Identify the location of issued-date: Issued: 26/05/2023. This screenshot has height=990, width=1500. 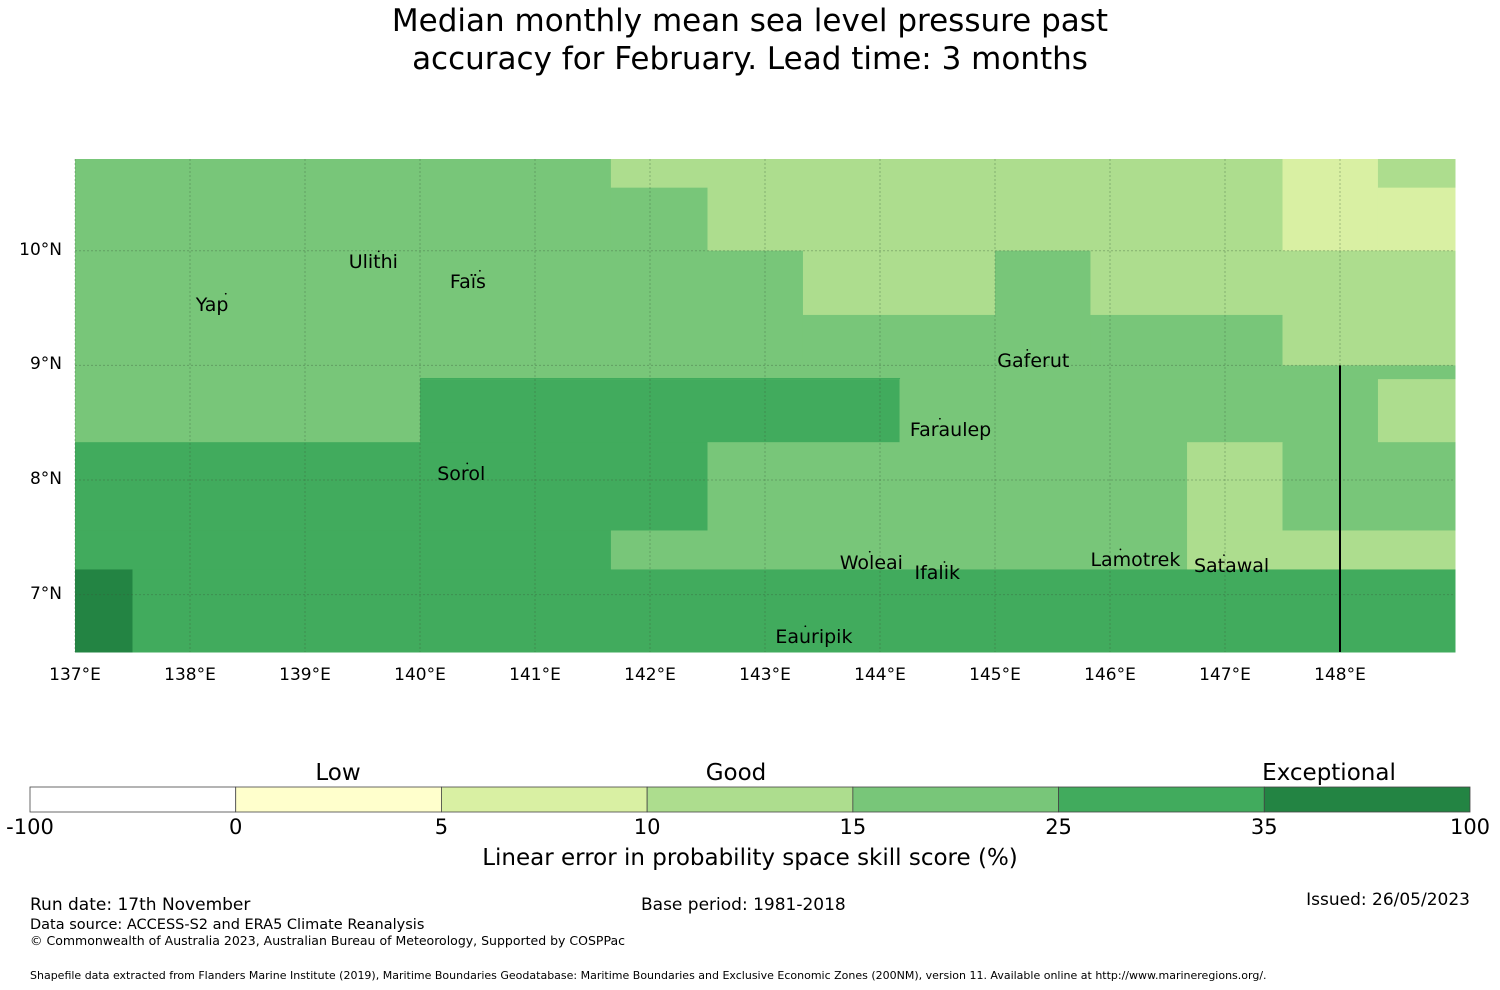
(1388, 900).